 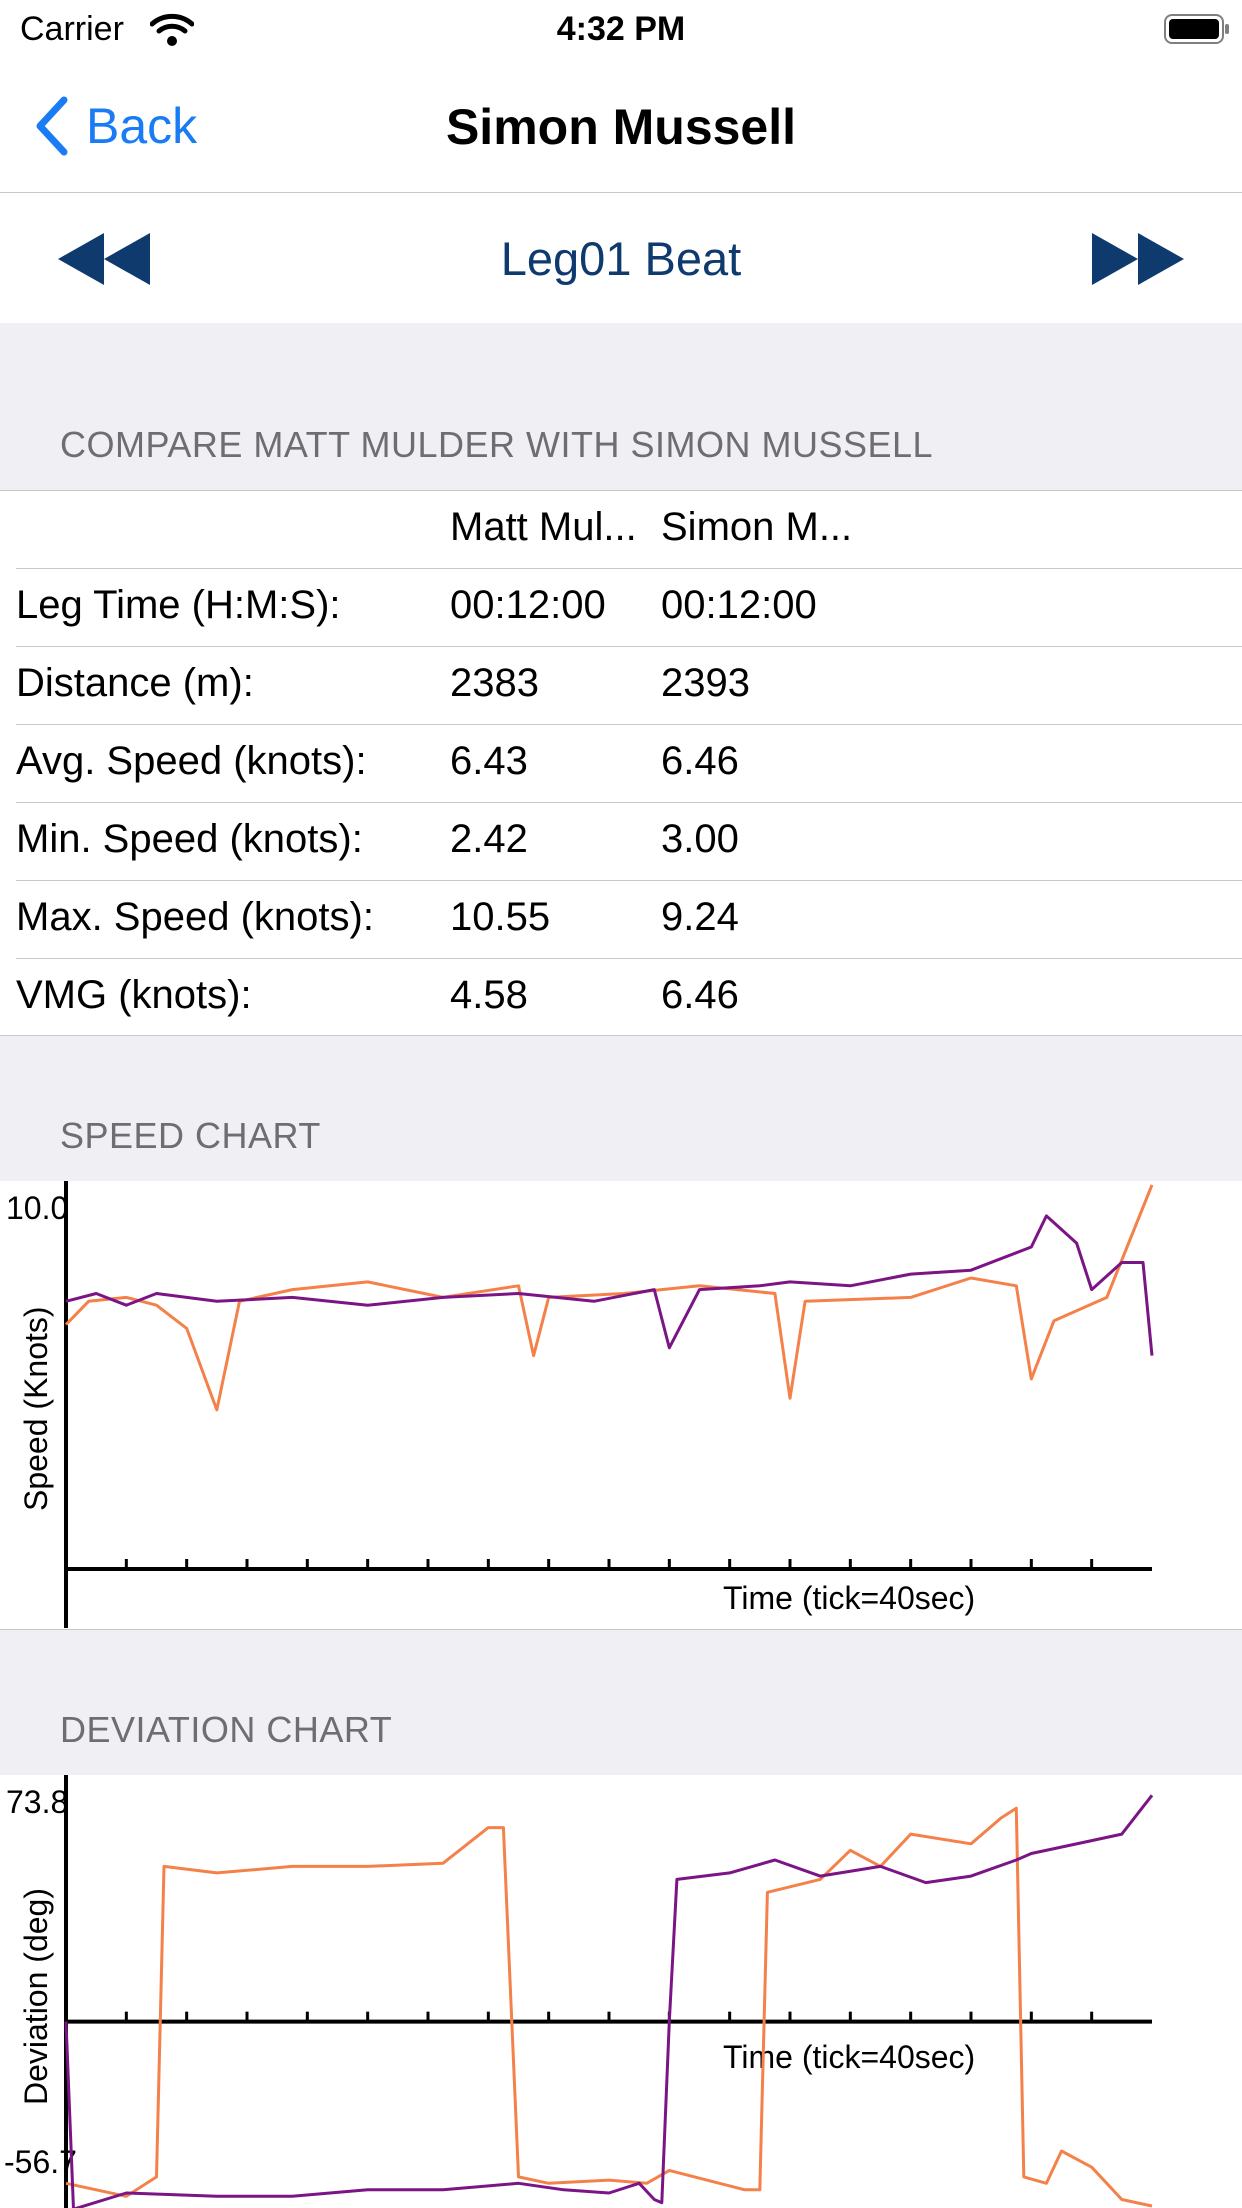 I want to click on wifi-icon, so click(x=172, y=29).